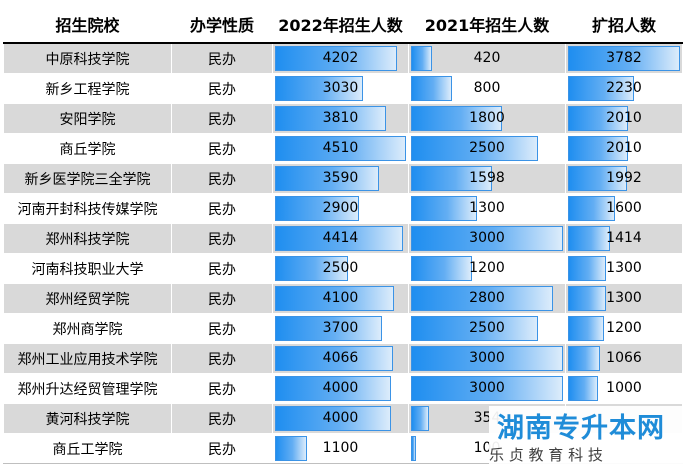 This screenshot has width=685, height=468. Describe the element at coordinates (87, 448) in the screenshot. I see `school-cell: 商丘工学院` at that location.